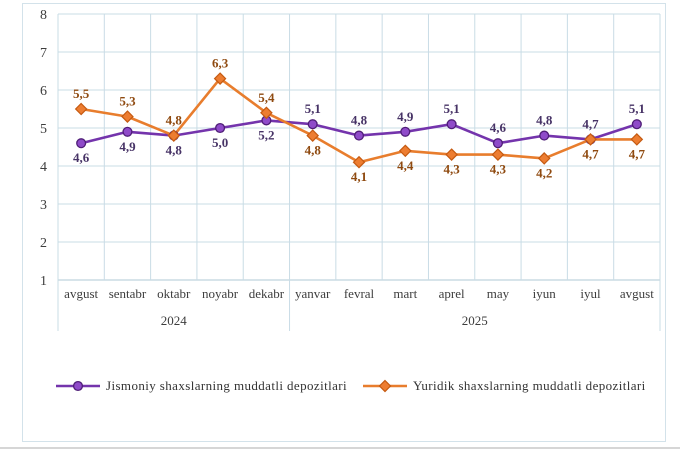 This screenshot has width=680, height=453. I want to click on svg-text: 6, so click(43, 91).